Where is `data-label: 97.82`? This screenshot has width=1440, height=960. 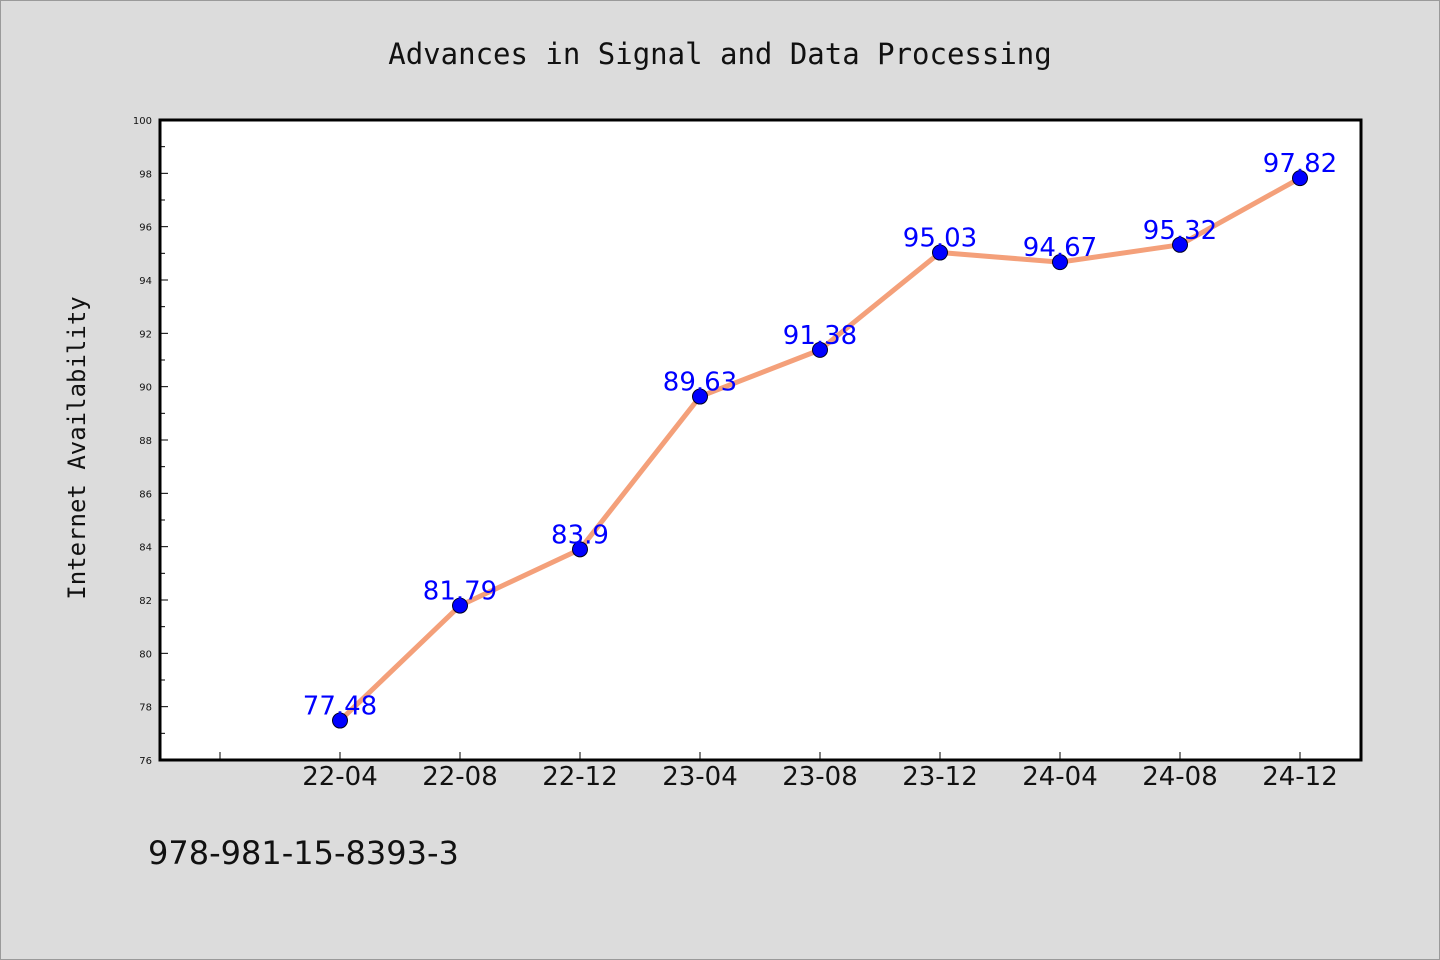 data-label: 97.82 is located at coordinates (1300, 164).